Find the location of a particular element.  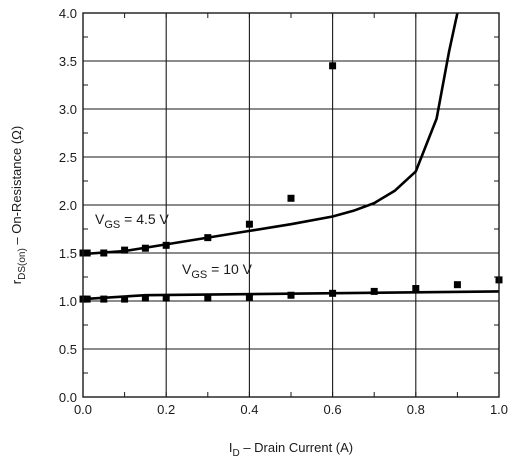

x-tick-label: 0.4 is located at coordinates (249, 409).